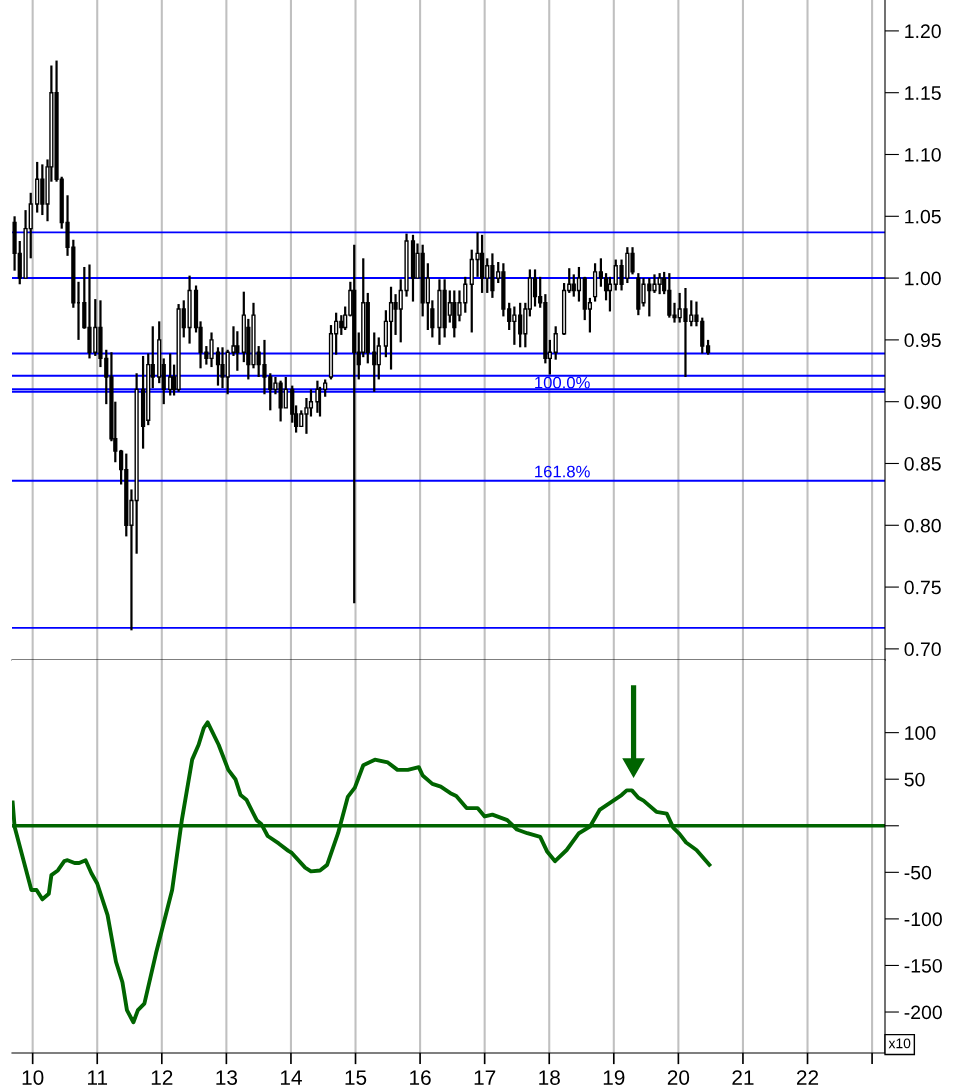  I want to click on x-tick-label: 15, so click(356, 1077).